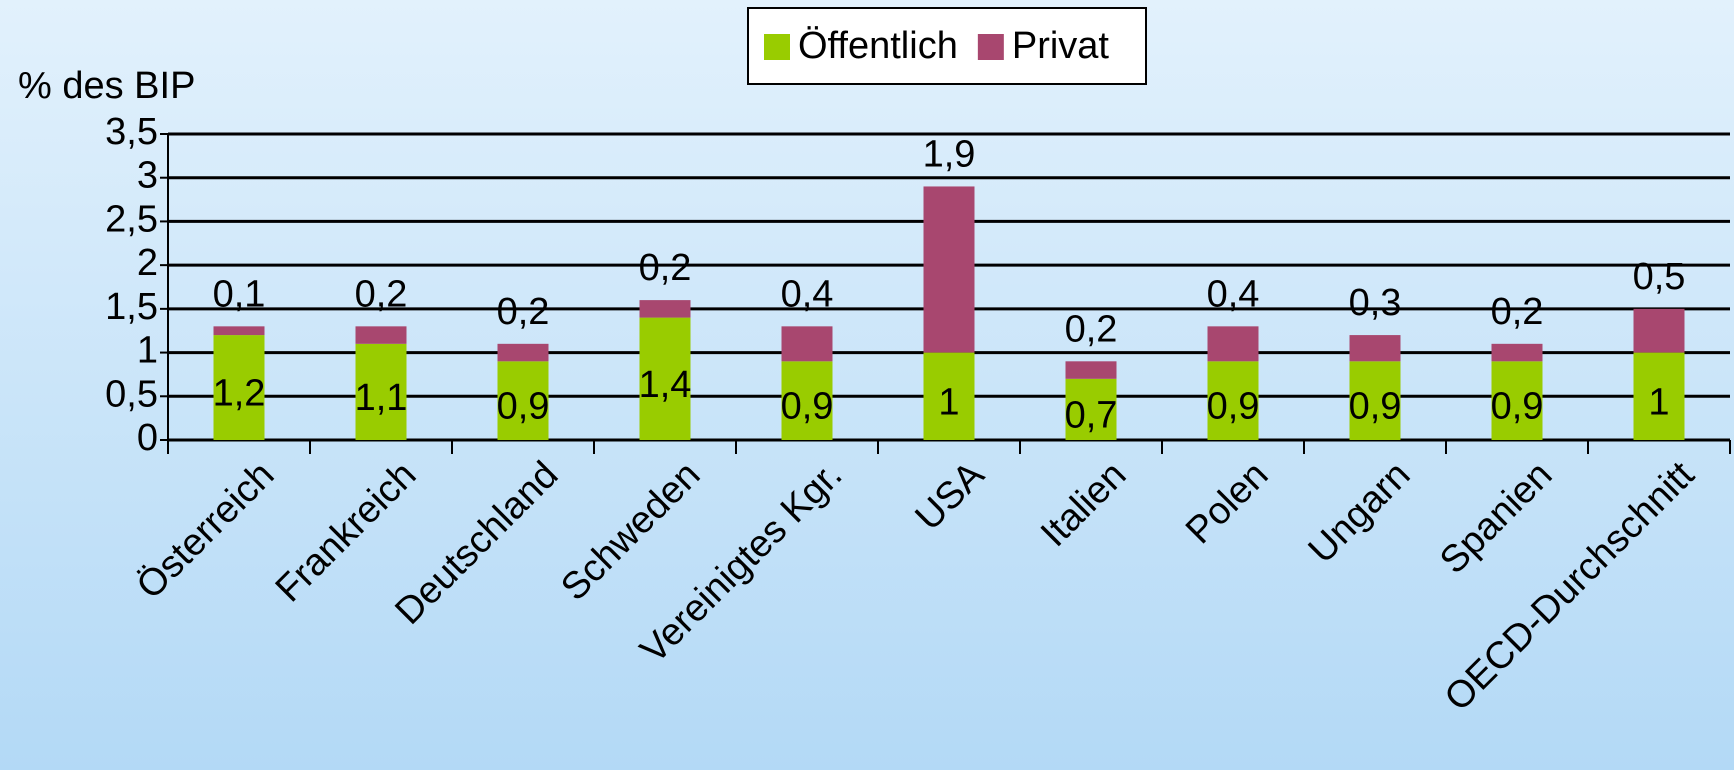  I want to click on data-label: 1,4, so click(665, 385).